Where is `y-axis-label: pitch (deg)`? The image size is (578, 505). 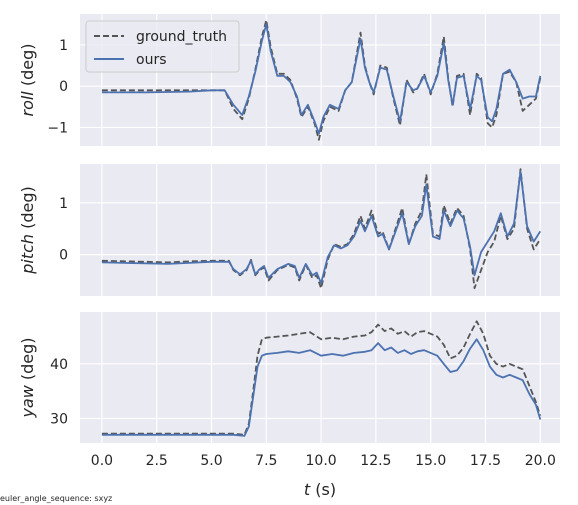
y-axis-label: pitch (deg) is located at coordinates (27, 230).